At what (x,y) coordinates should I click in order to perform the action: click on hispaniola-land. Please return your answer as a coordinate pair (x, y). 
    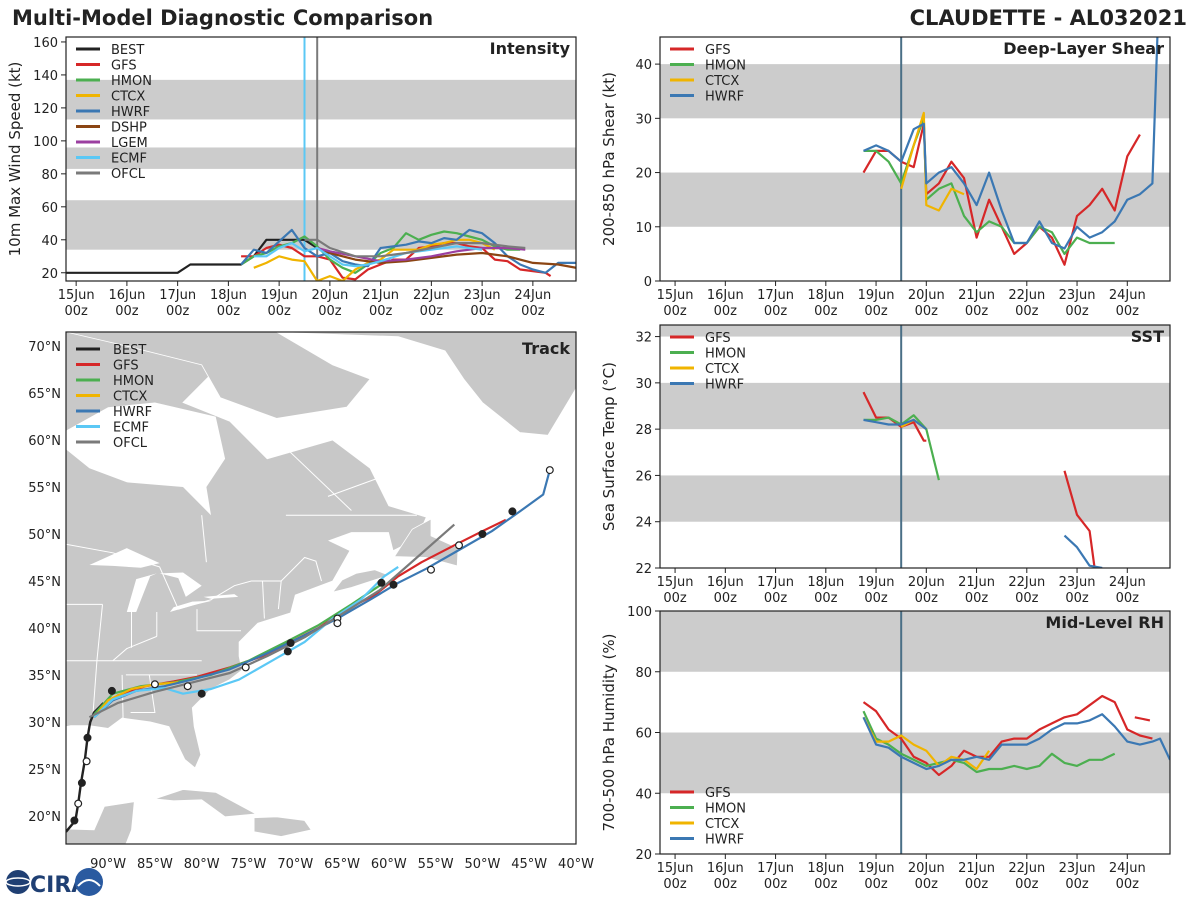
    Looking at the image, I should click on (282, 826).